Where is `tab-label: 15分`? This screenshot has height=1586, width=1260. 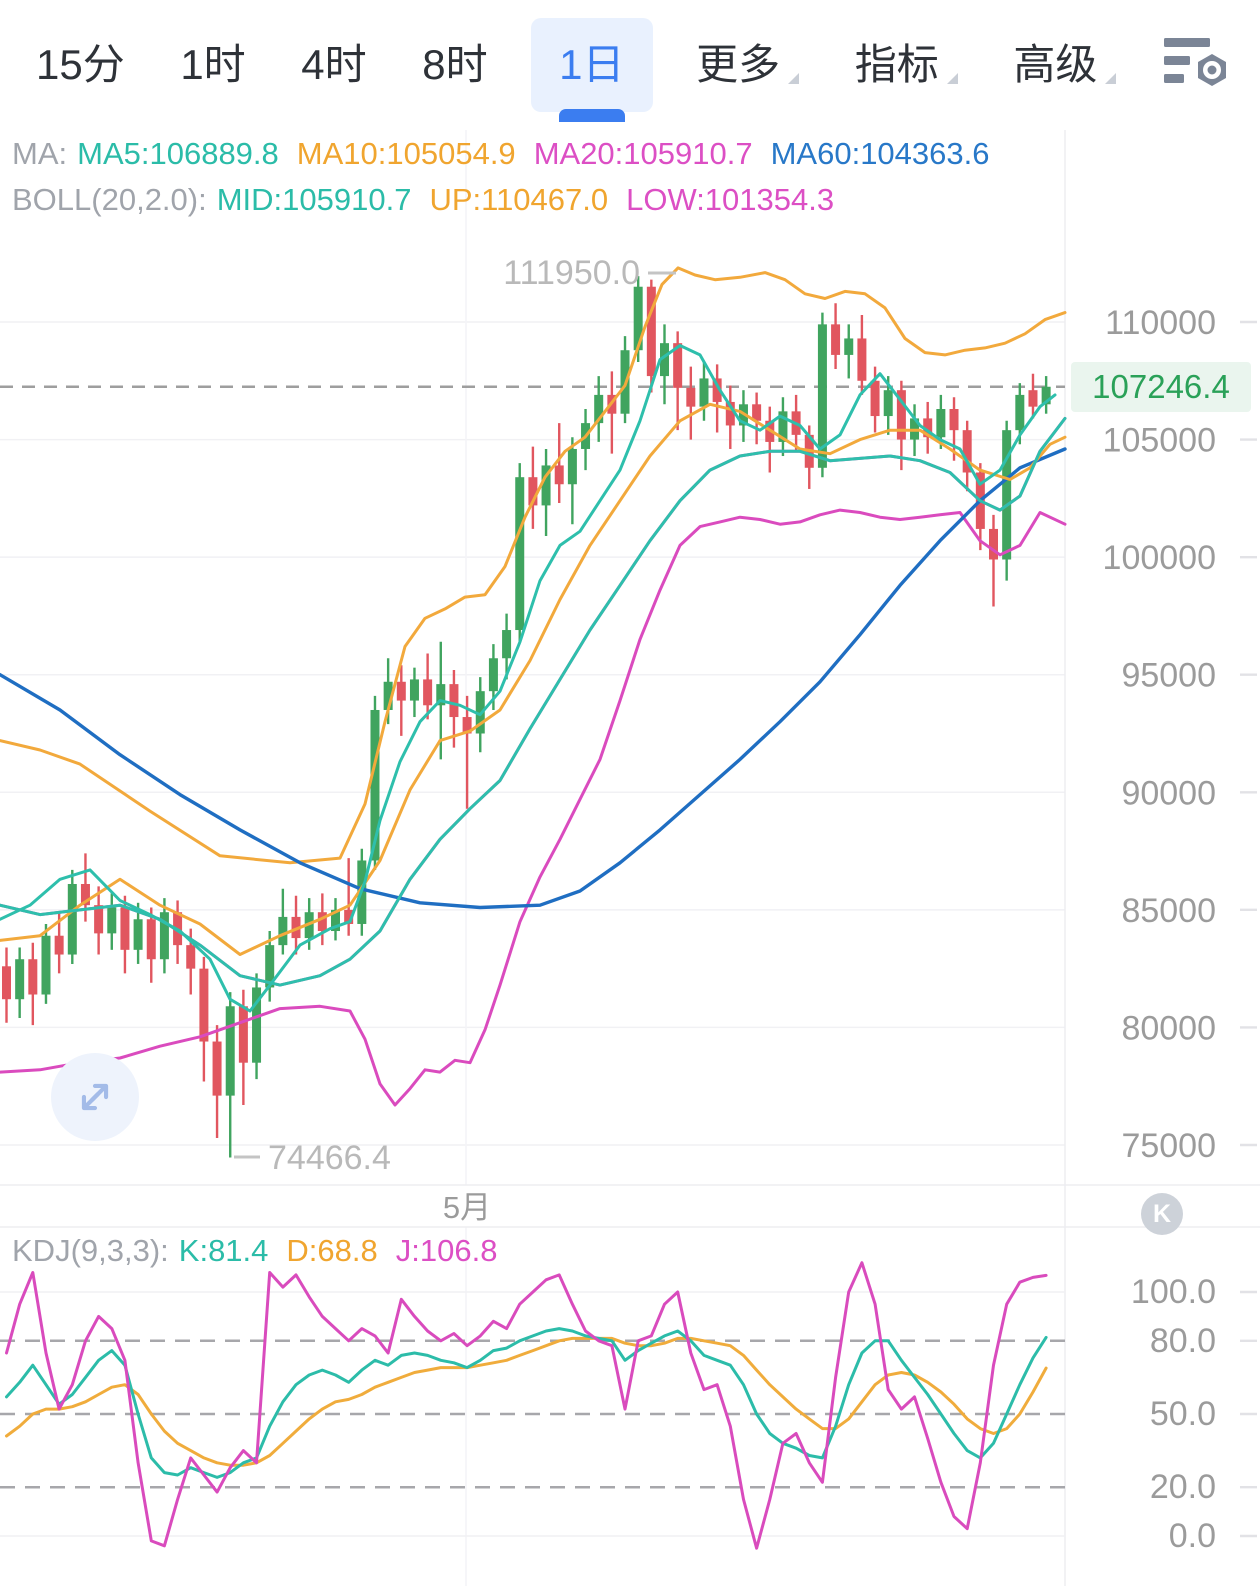
tab-label: 15分 is located at coordinates (80, 64).